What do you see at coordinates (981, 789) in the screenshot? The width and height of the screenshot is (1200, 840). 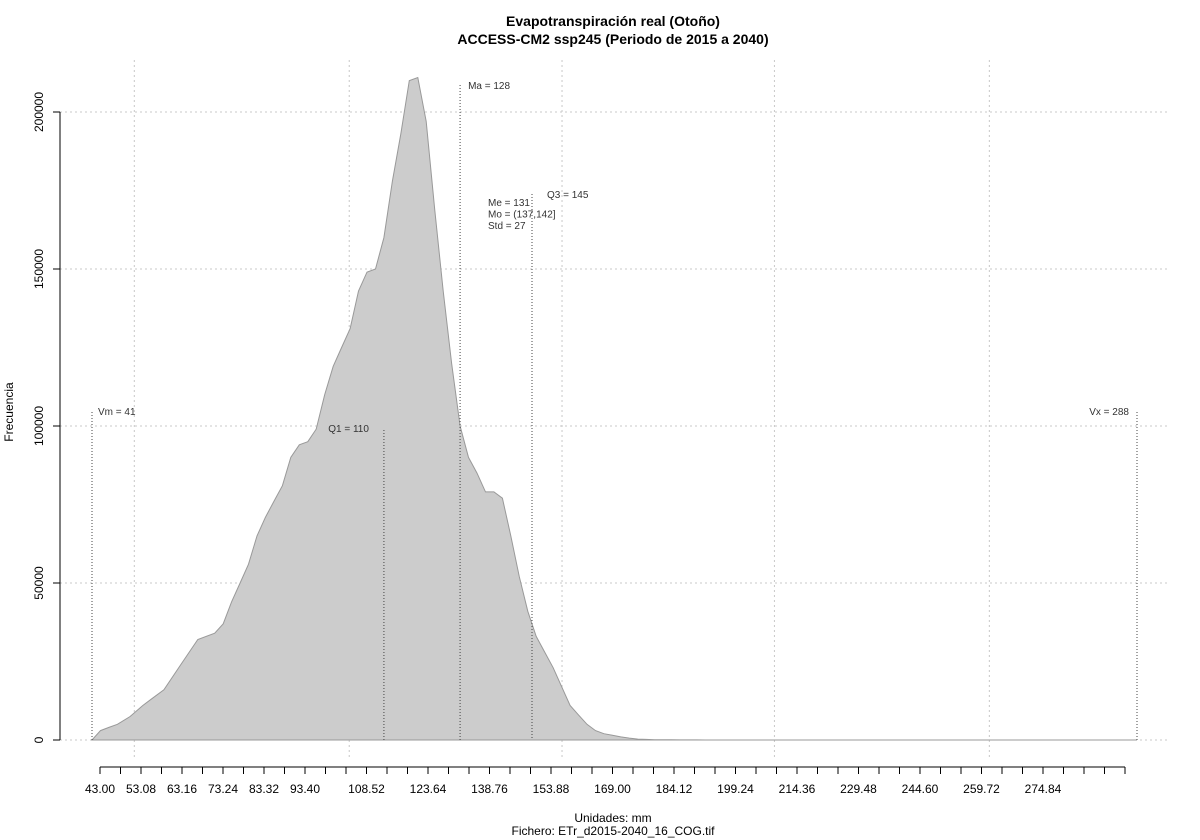 I see `x-tick-label: 259.72` at bounding box center [981, 789].